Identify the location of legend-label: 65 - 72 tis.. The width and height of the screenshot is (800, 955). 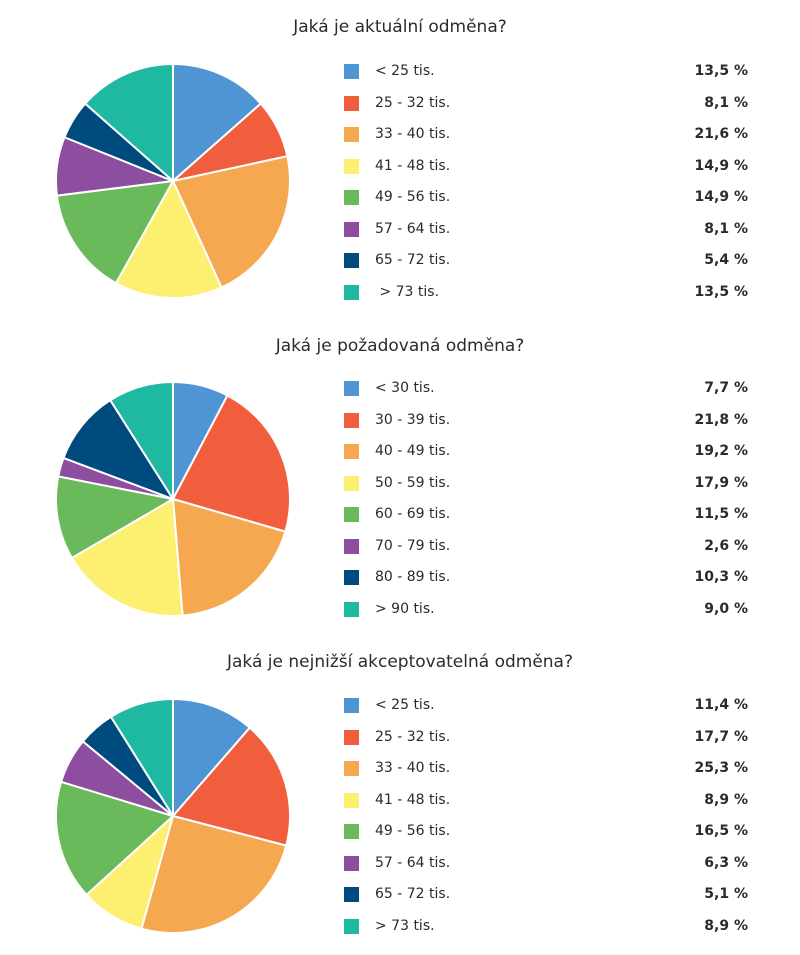
(413, 894).